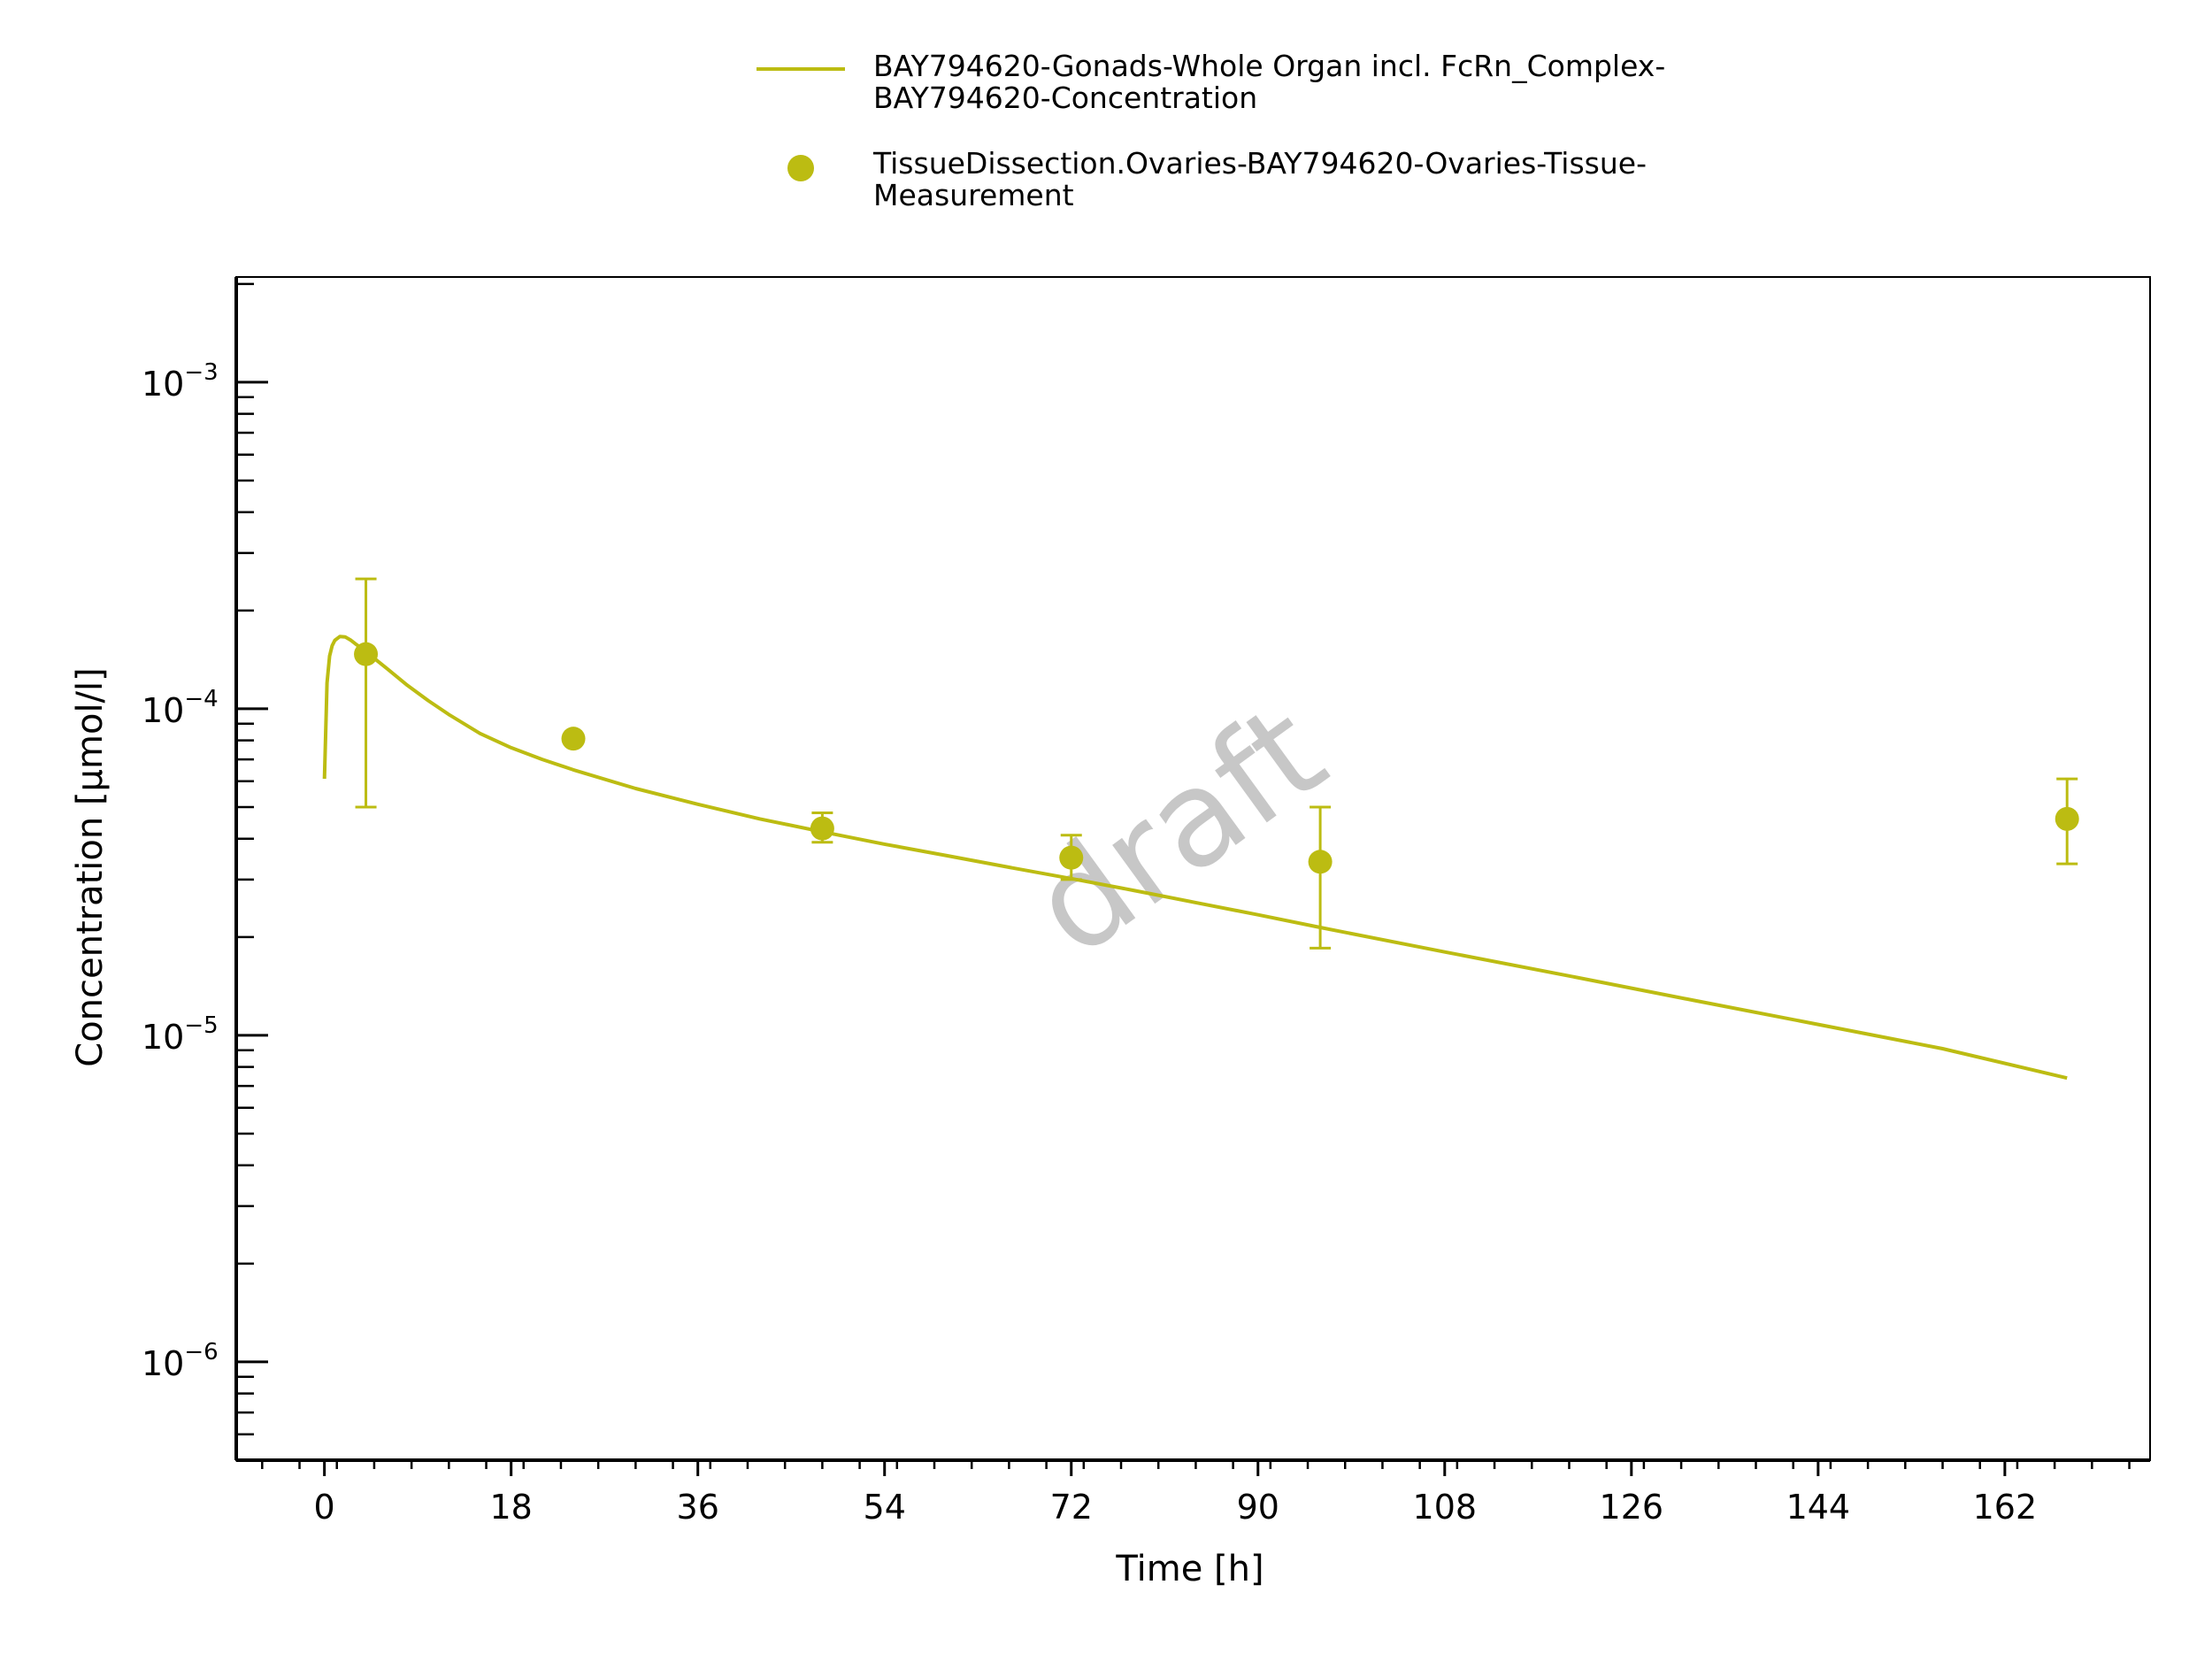  What do you see at coordinates (885, 1507) in the screenshot?
I see `x-tick-label: 54` at bounding box center [885, 1507].